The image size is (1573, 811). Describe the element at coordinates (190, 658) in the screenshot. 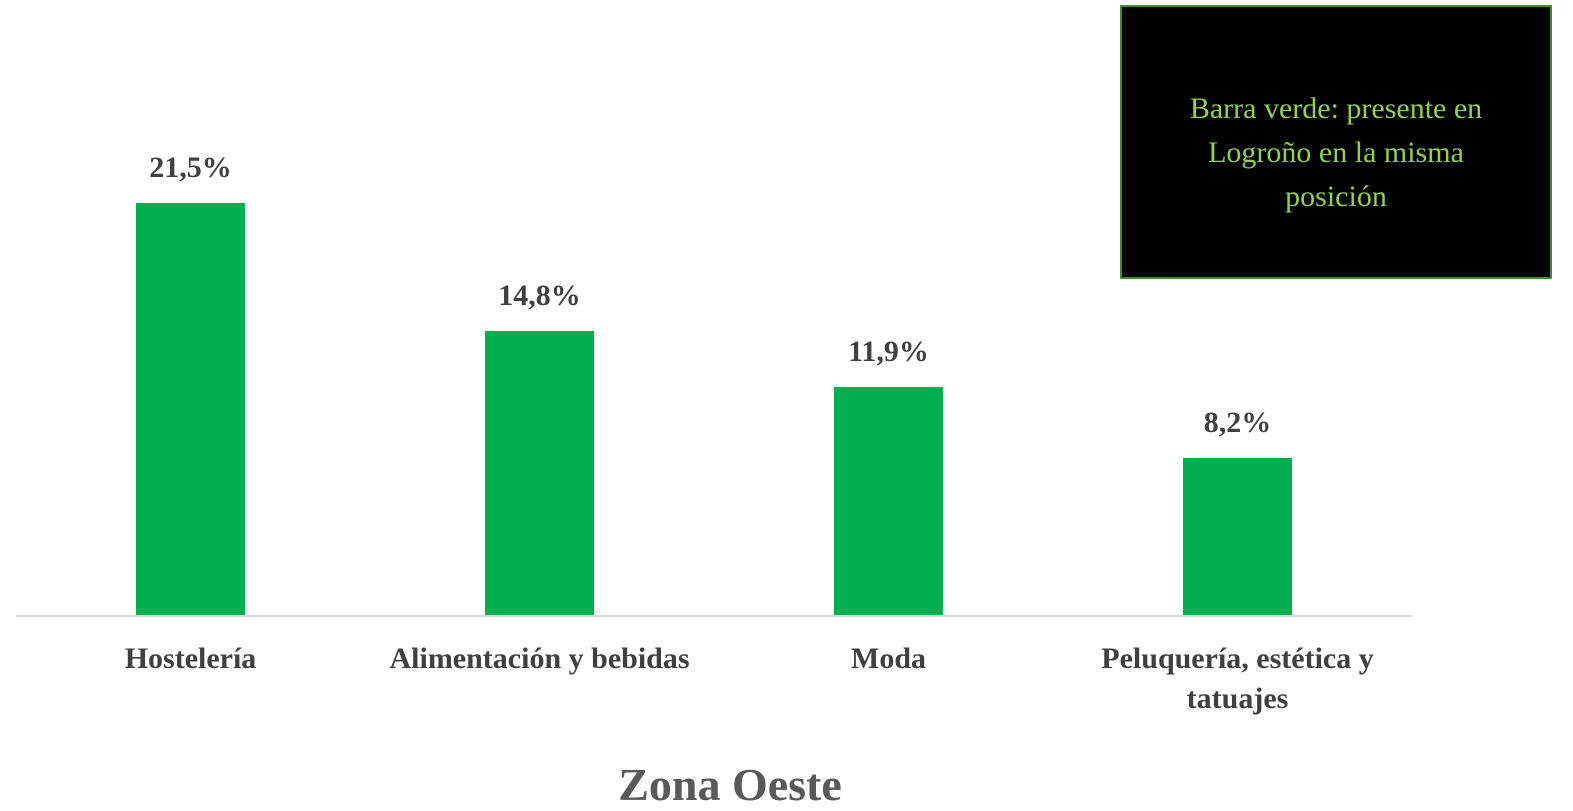

I see `x-tick-label: Hostelería` at that location.